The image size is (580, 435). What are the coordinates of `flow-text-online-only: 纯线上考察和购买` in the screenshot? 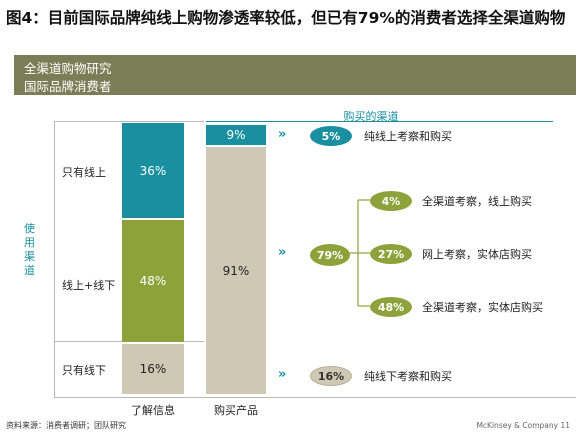 It's located at (408, 136).